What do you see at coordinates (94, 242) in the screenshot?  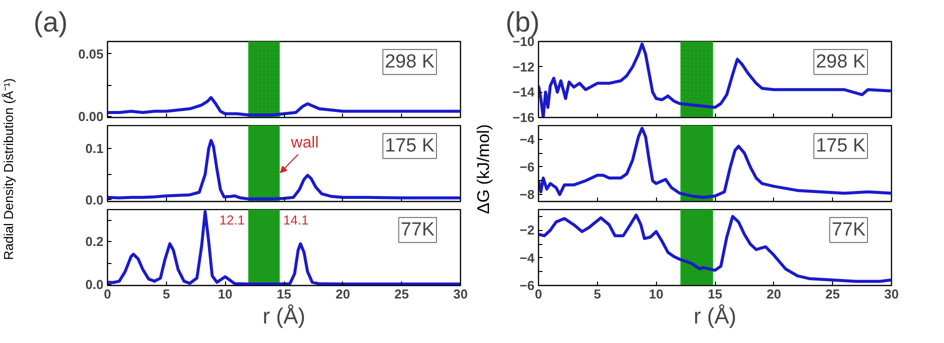 I see `y-tick-label: 0.2` at bounding box center [94, 242].